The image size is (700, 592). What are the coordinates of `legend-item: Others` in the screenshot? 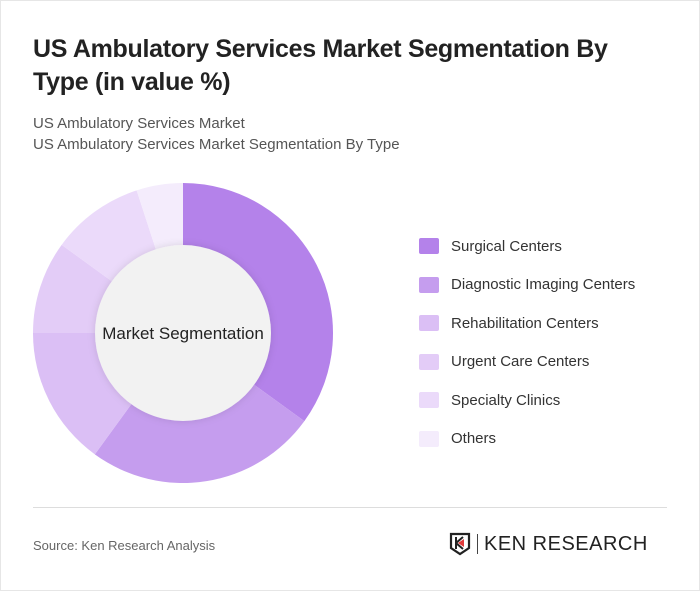 It's located at (527, 439).